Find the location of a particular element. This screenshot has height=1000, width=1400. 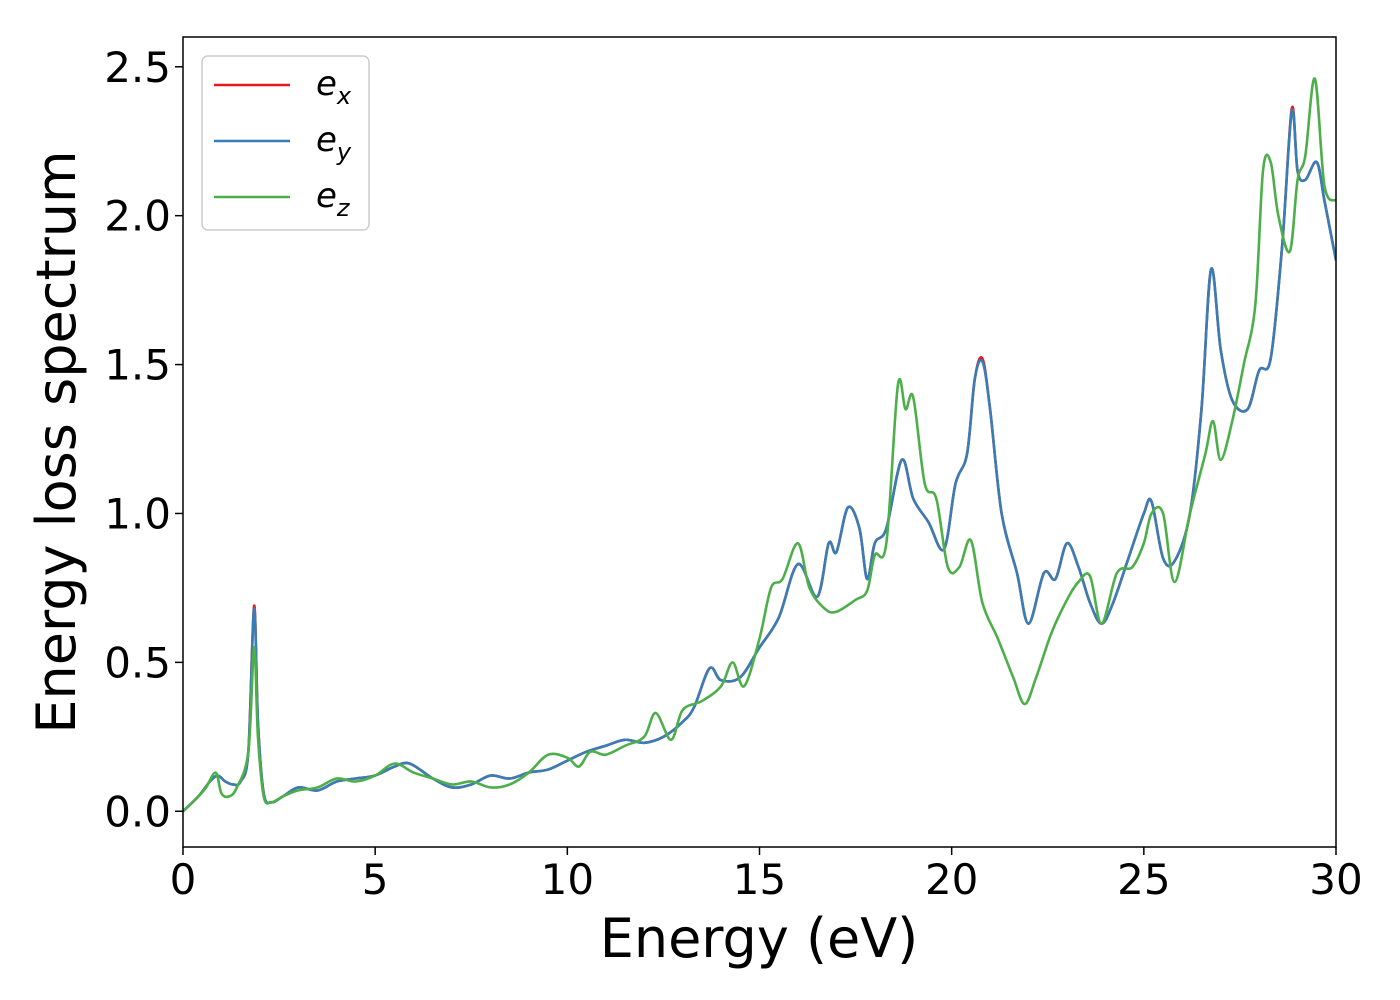

y-tick-label: 2.5 is located at coordinates (137, 67).